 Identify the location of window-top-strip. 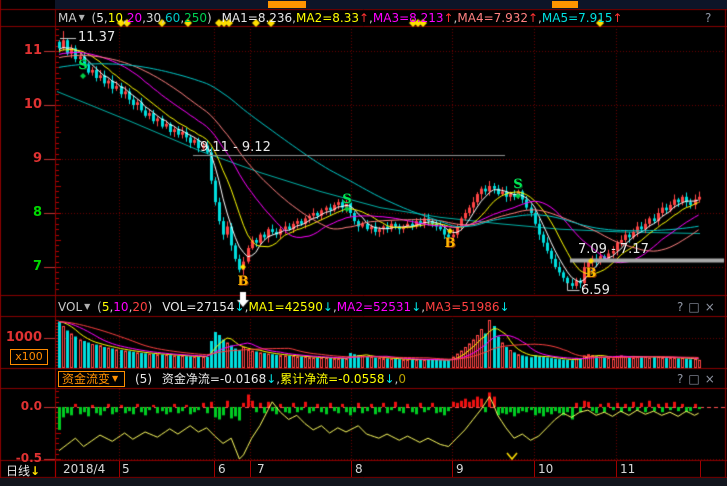
(391, 4).